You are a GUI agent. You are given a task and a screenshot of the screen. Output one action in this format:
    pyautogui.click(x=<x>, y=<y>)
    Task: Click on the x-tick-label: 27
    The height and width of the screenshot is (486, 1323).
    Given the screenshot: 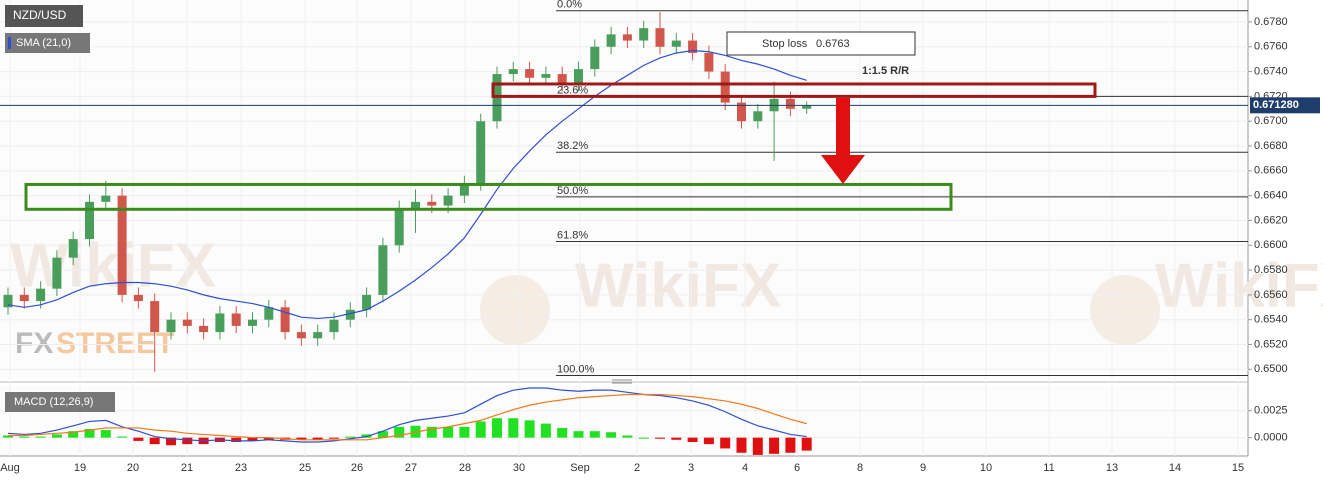 What is the action you would take?
    pyautogui.click(x=411, y=468)
    